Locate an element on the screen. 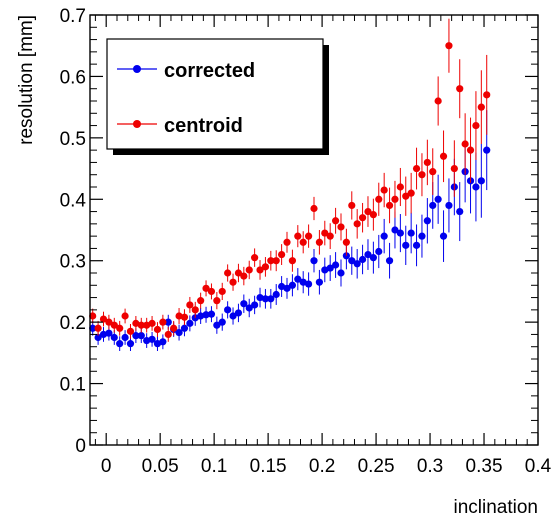 The width and height of the screenshot is (560, 521). legend-centroid-marker is located at coordinates (137, 124).